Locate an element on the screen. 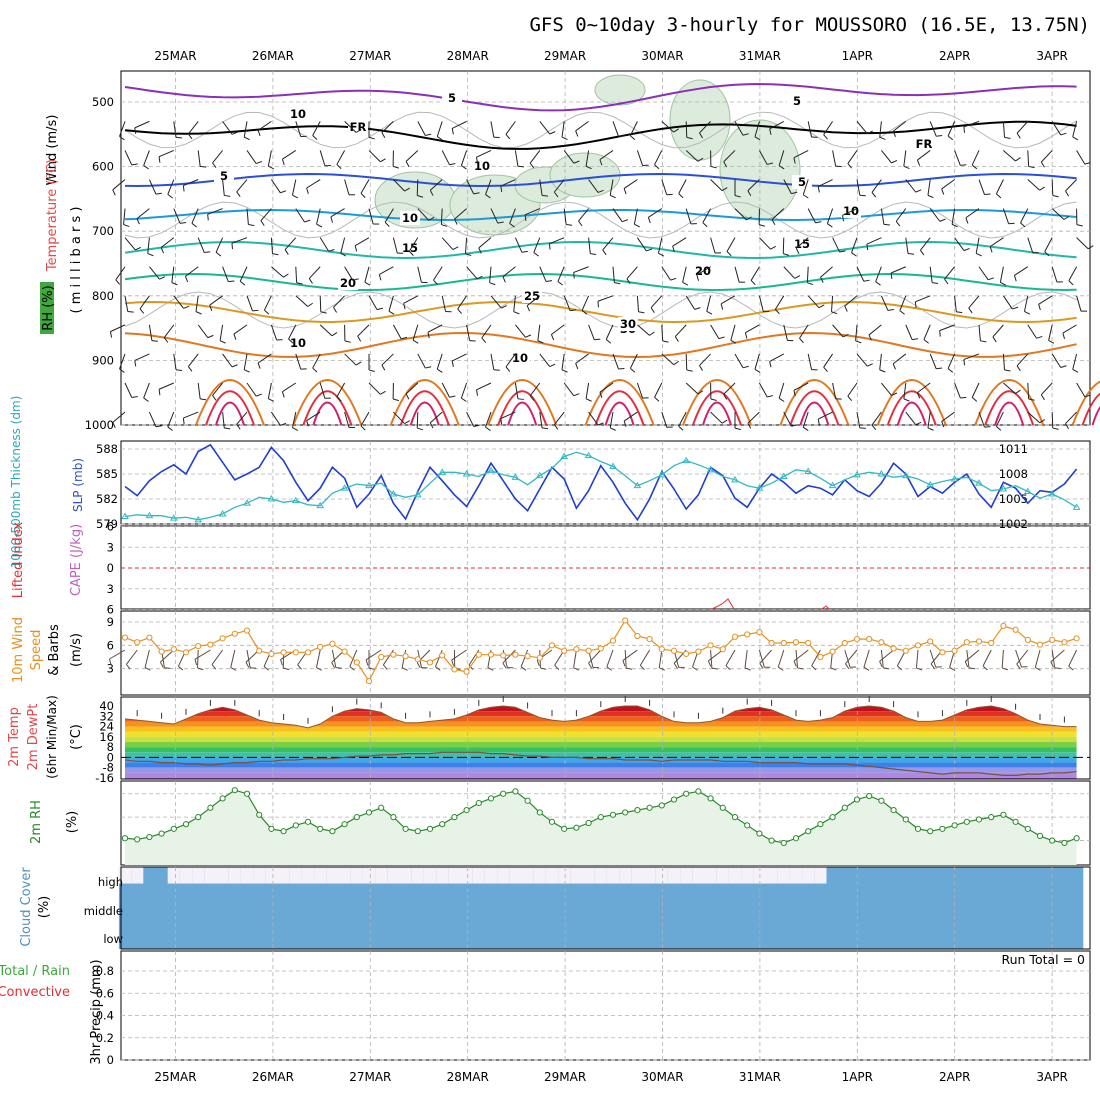  wind-tick-label: 6 is located at coordinates (110, 645).